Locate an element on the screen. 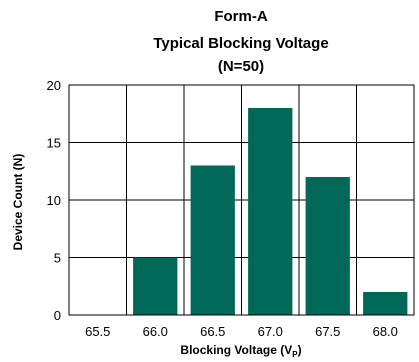 This screenshot has height=362, width=419. x-tick-label: 65.5 is located at coordinates (97, 331).